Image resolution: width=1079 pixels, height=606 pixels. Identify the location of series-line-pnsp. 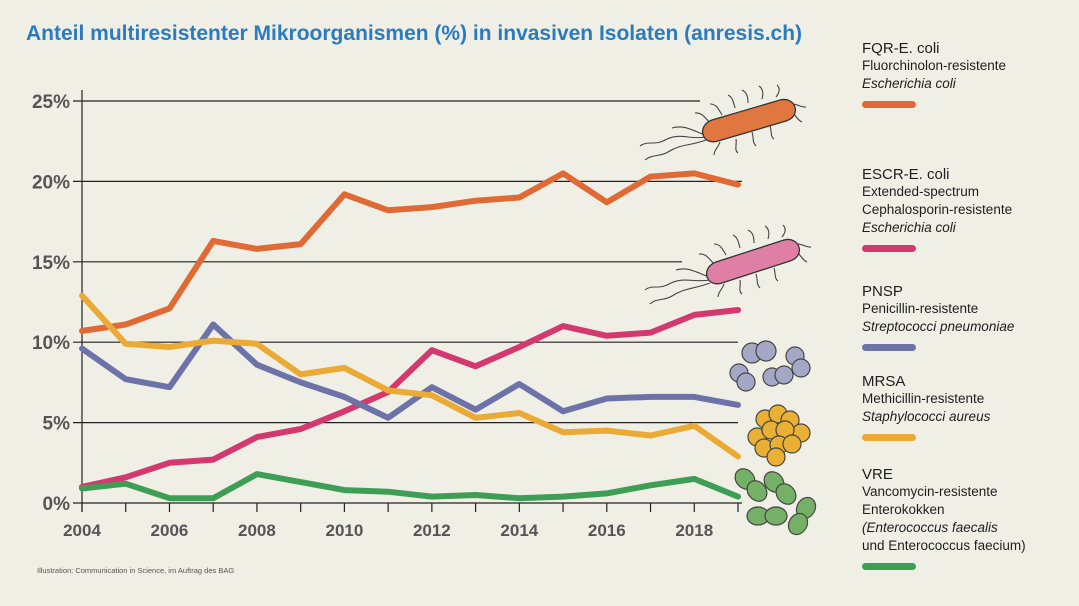
(410, 371).